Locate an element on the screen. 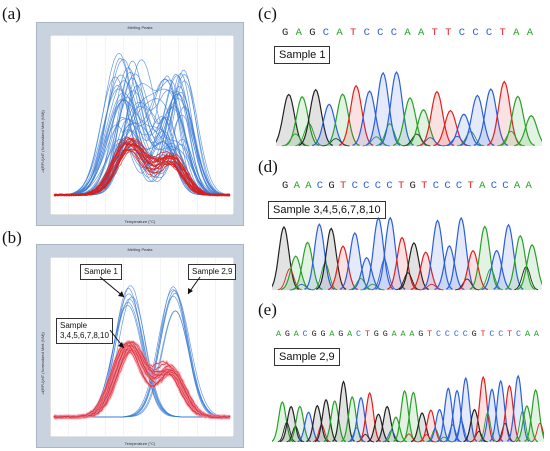 This screenshot has height=451, width=550. sample-label-e: Sample 2,9 is located at coordinates (307, 357).